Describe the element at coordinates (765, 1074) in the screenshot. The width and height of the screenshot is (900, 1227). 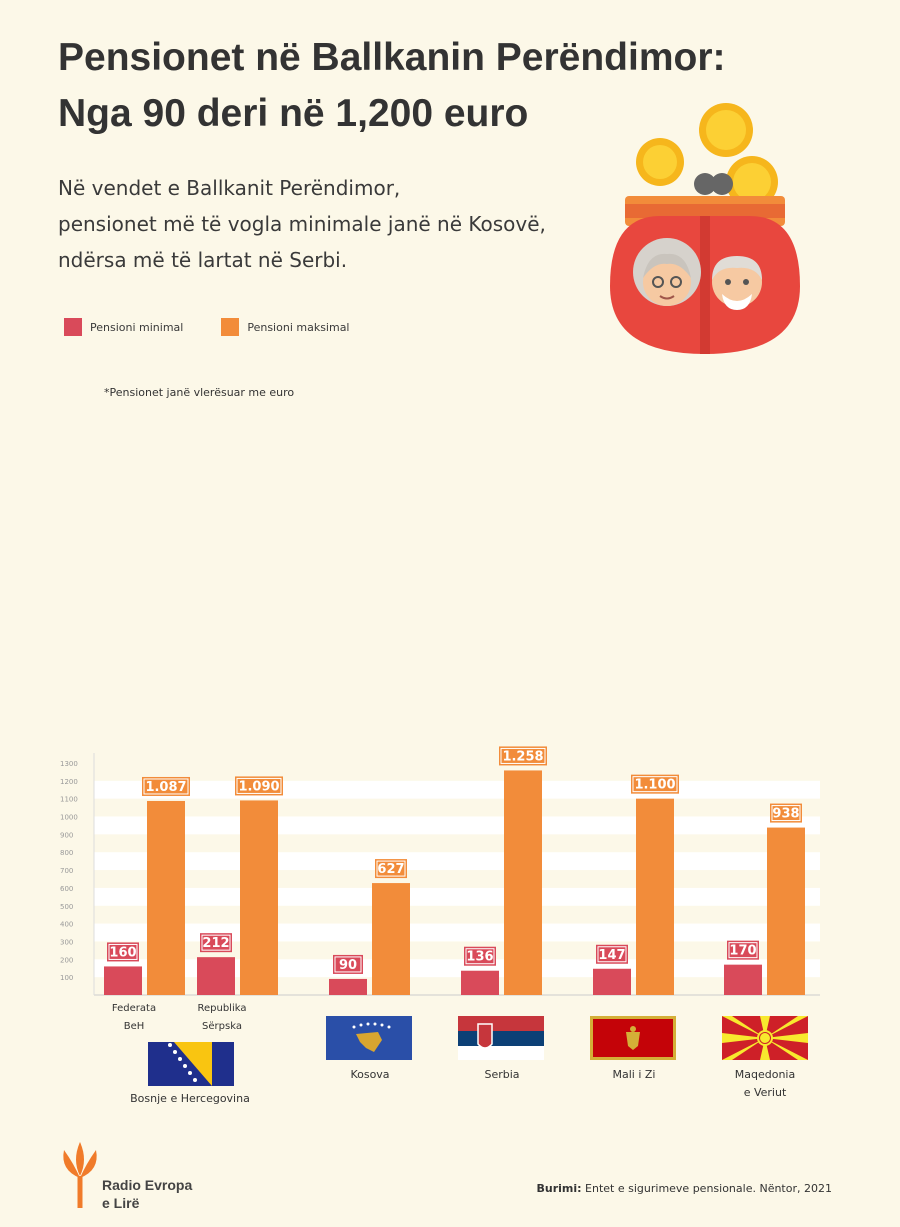
I see `group-label-maqedonia-line1: Maqedonia` at that location.